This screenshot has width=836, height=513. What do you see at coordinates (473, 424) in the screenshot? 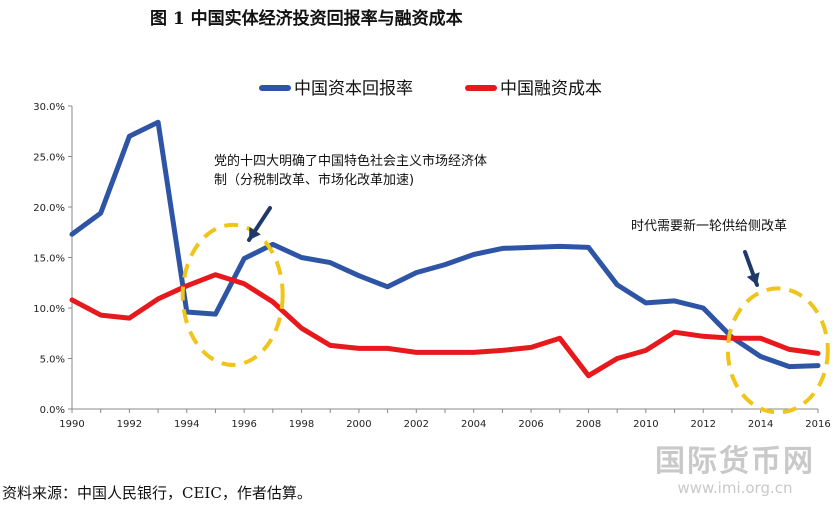
I see `x-tick-label: 2004` at bounding box center [473, 424].